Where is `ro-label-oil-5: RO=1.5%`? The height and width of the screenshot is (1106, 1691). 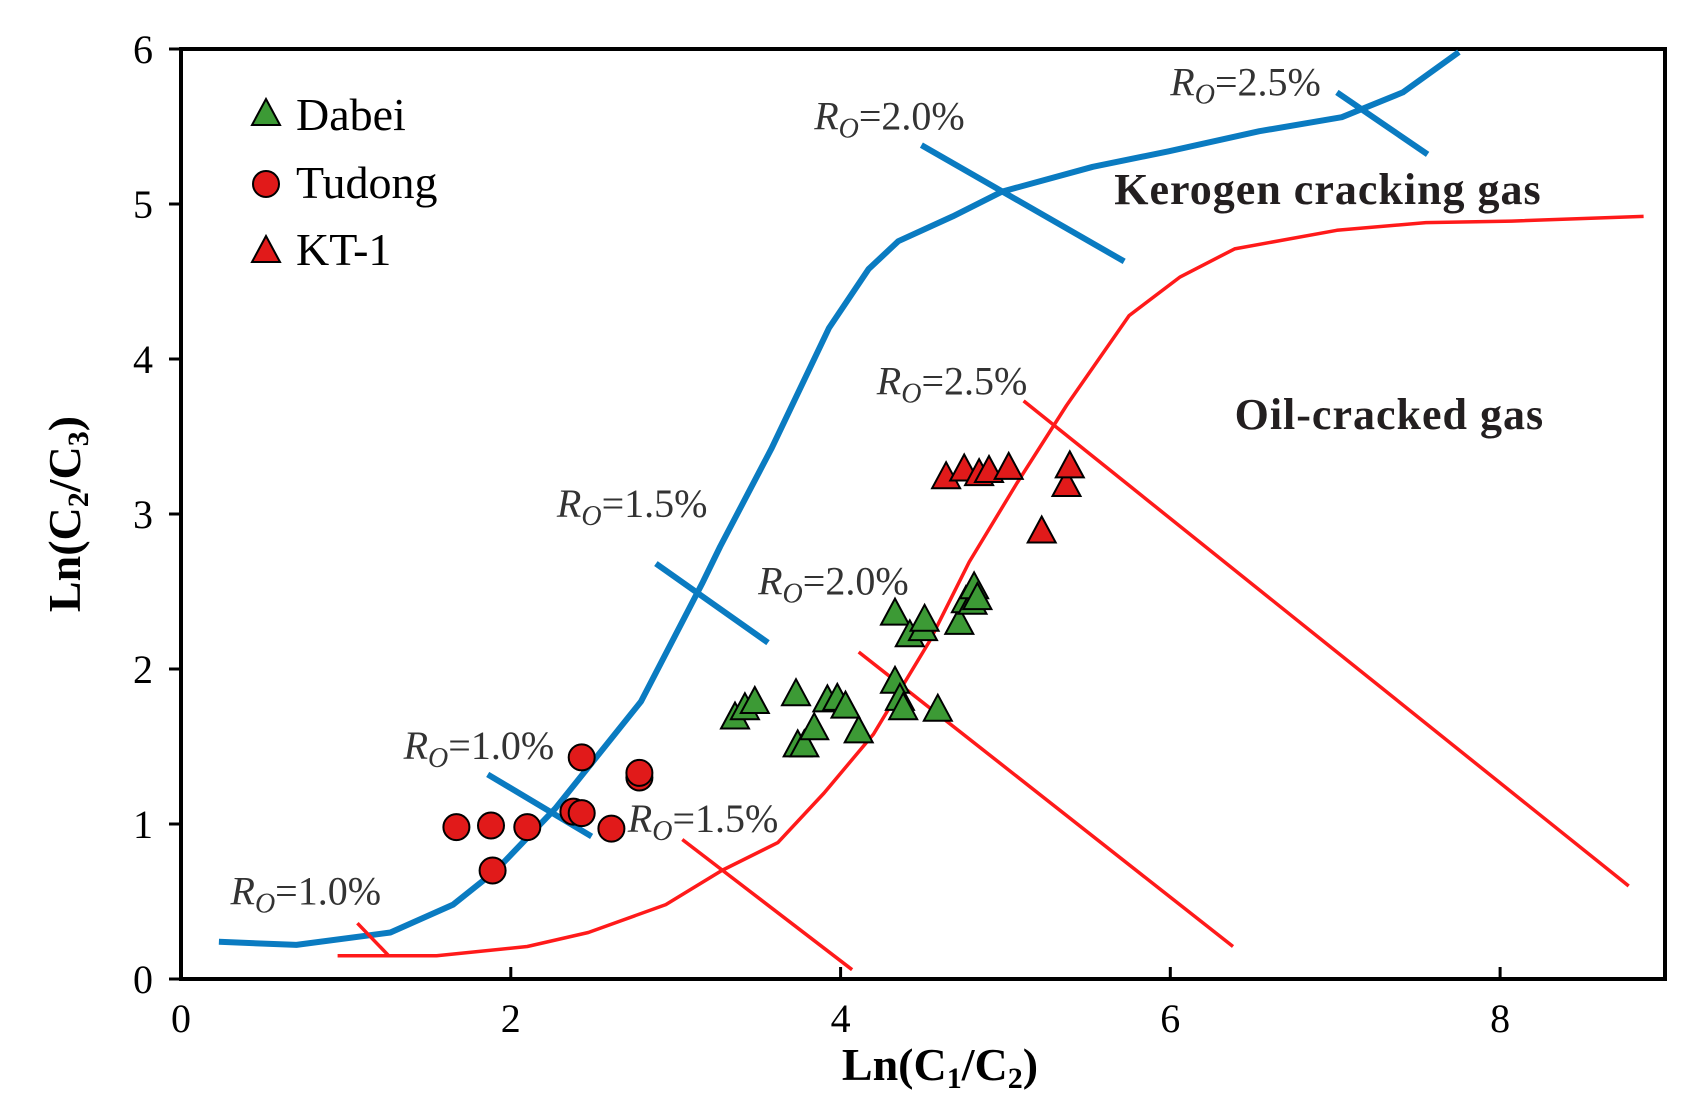
ro-label-oil-5: RO=1.5% is located at coordinates (703, 821).